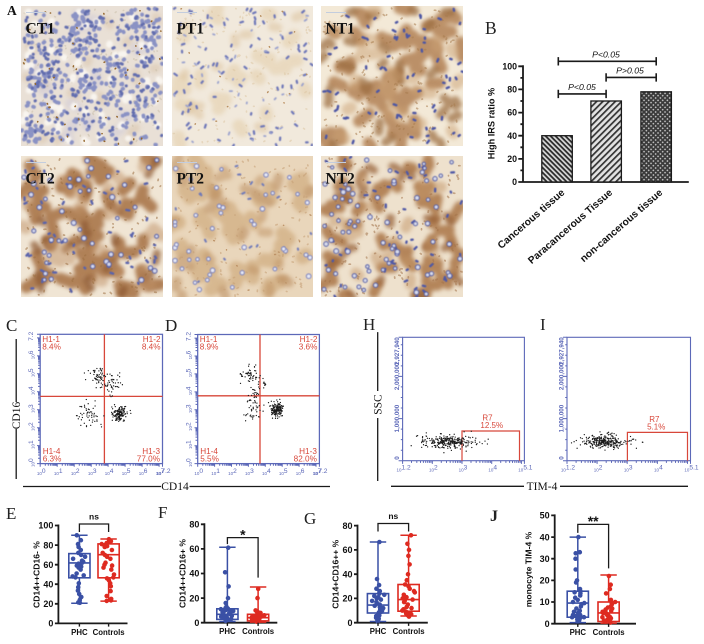 Image resolution: width=704 pixels, height=644 pixels. What do you see at coordinates (336, 573) in the screenshot?
I see `svg-text: CD14+CD16++ %` at bounding box center [336, 573].